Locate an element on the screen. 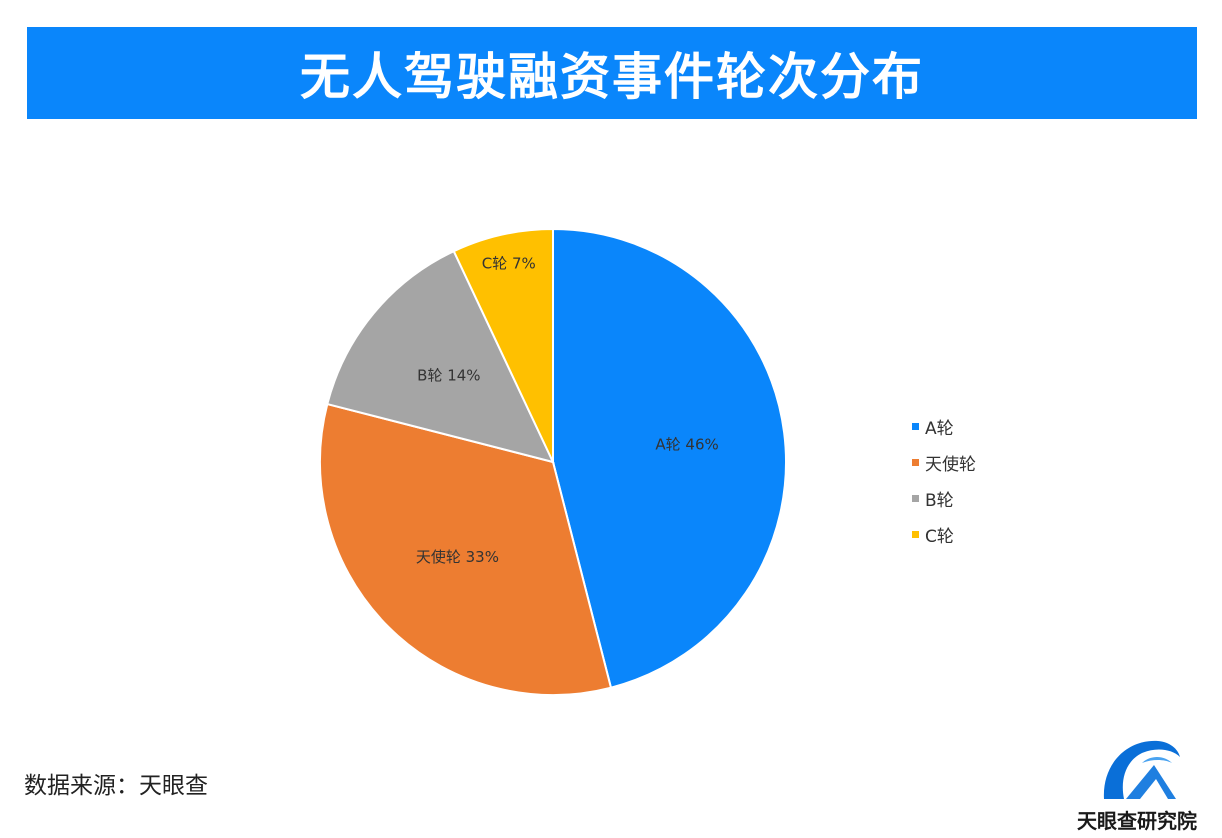 The image size is (1222, 838). data-source: 数据来源：天眼查 is located at coordinates (116, 786).